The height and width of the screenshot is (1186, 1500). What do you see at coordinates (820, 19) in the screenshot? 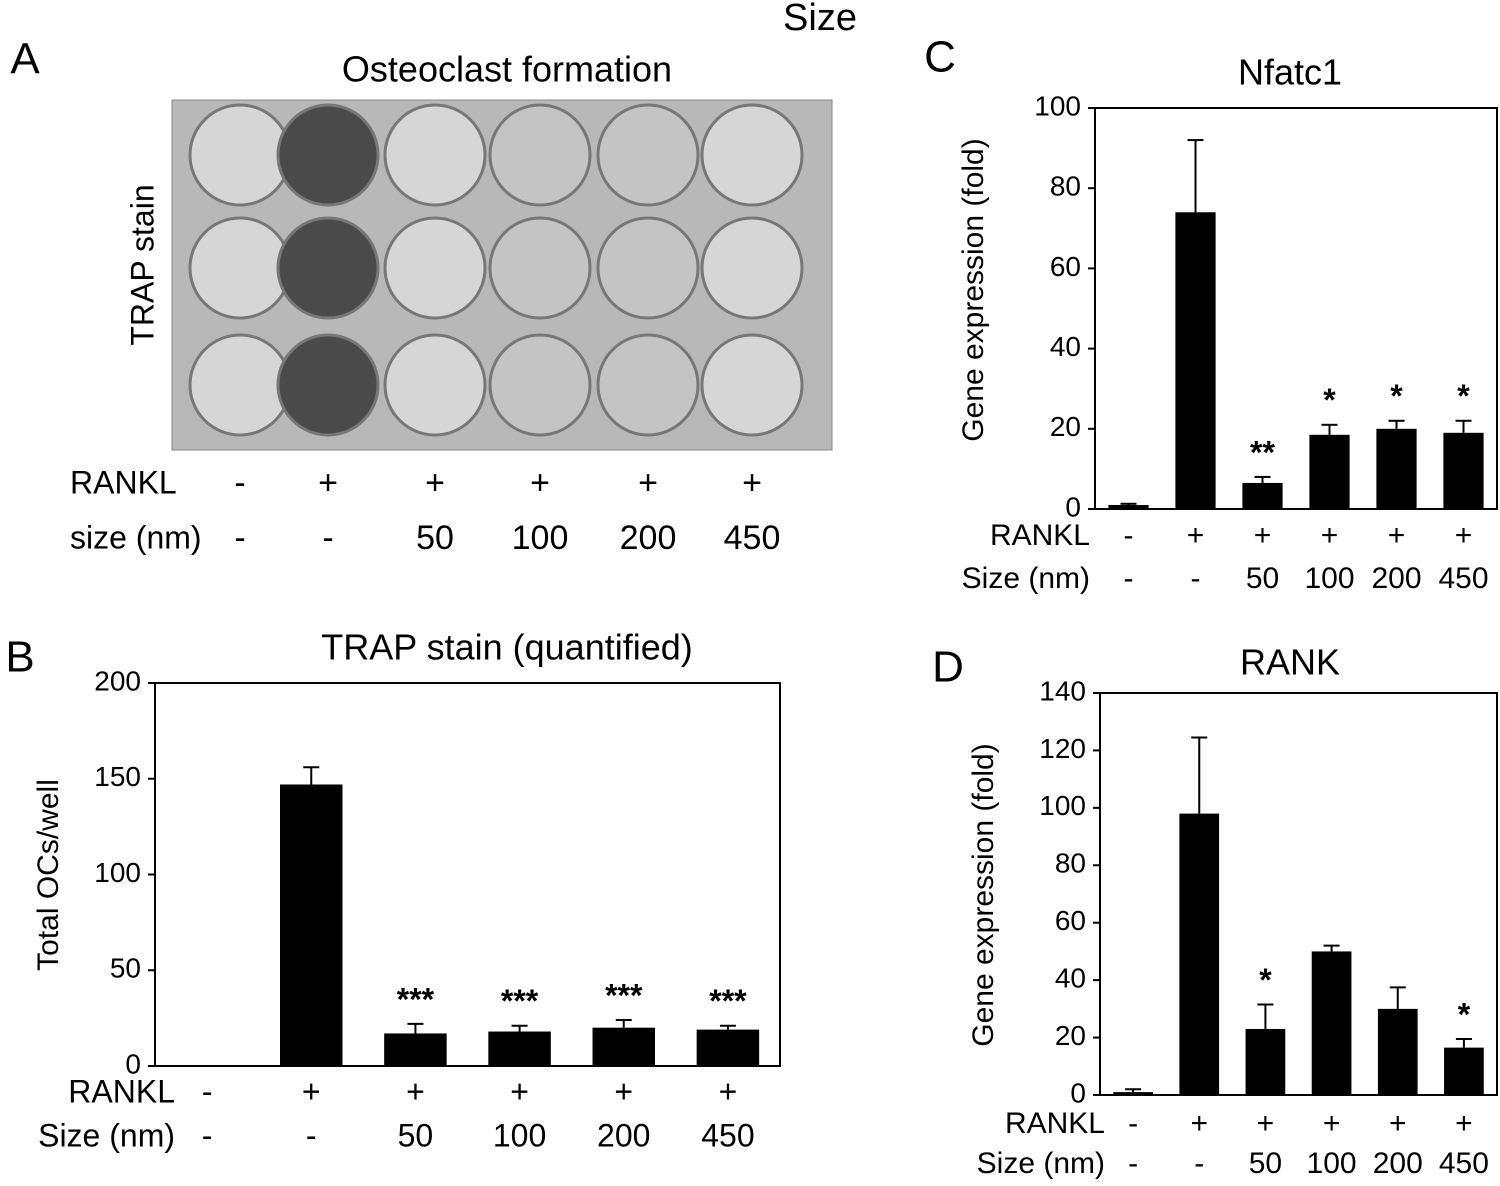
I see `figure-title: Size` at bounding box center [820, 19].